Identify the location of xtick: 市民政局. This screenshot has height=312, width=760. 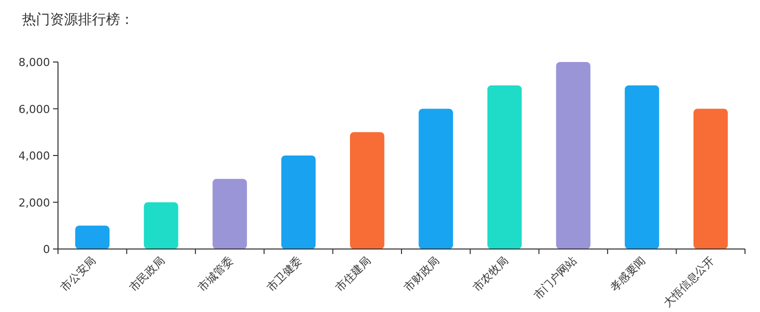
(147, 274).